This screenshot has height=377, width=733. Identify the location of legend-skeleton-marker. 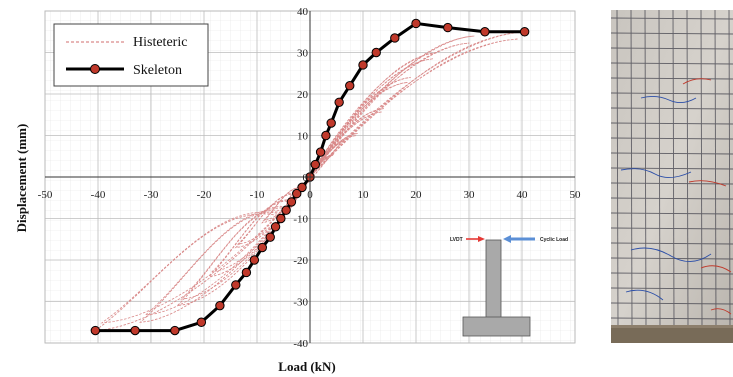
(95, 69).